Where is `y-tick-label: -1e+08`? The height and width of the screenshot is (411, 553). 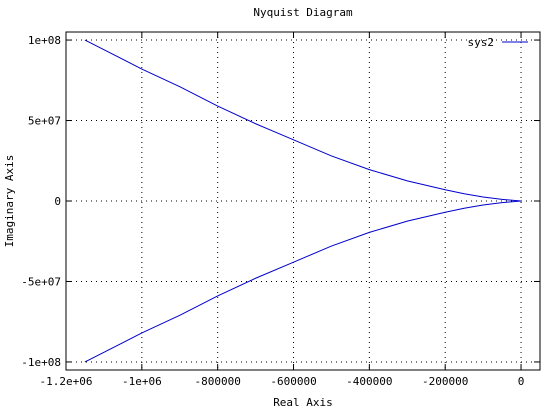
y-tick-label: -1e+08 is located at coordinates (41, 362).